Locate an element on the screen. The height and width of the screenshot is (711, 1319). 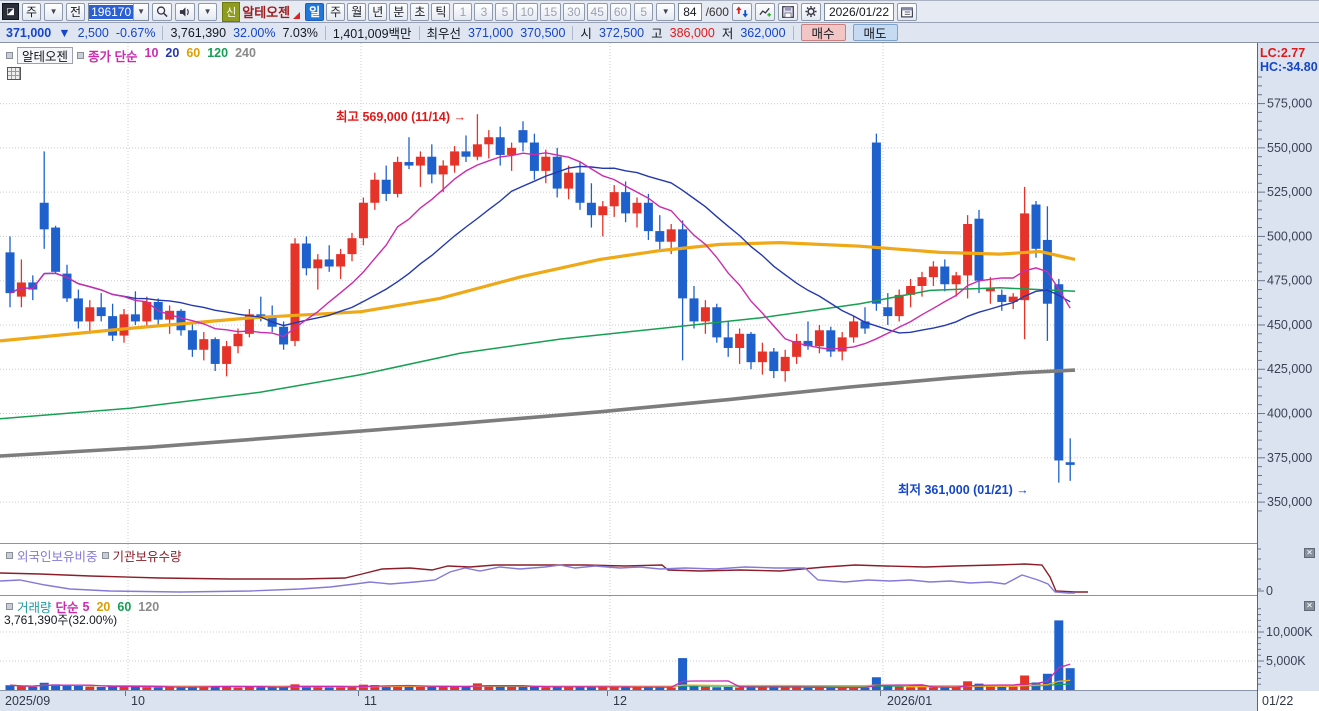
low-annotation: 최저 361,000 (01/21) → is located at coordinates (963, 489).